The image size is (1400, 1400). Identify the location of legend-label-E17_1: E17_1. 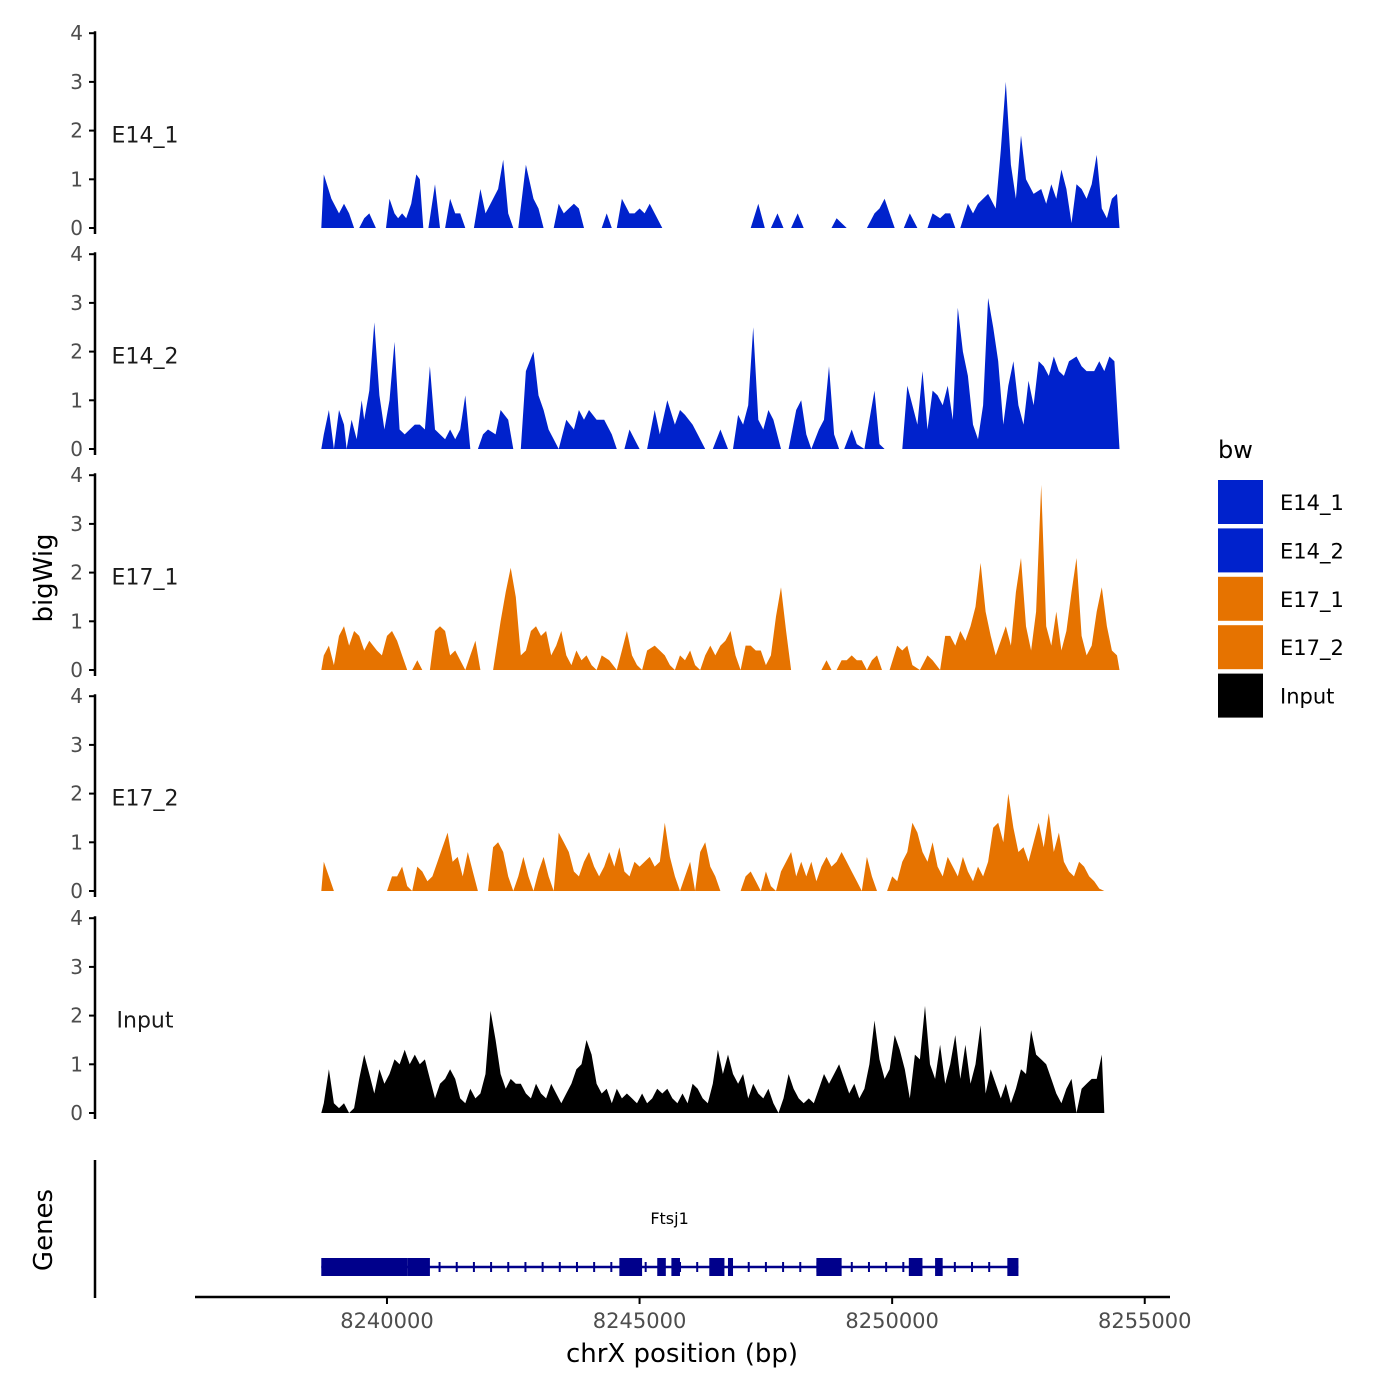
(1312, 600).